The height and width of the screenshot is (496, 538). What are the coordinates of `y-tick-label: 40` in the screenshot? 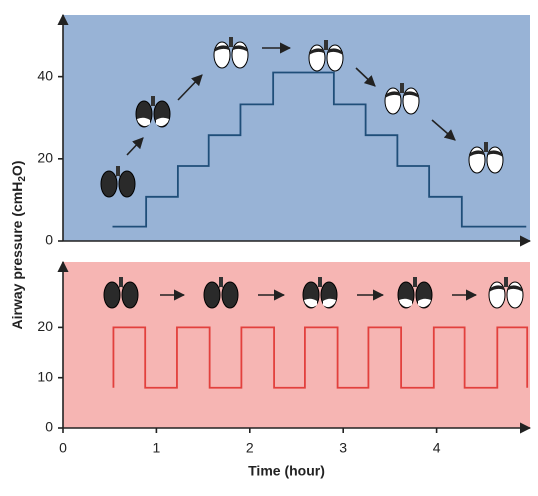 It's located at (45, 75).